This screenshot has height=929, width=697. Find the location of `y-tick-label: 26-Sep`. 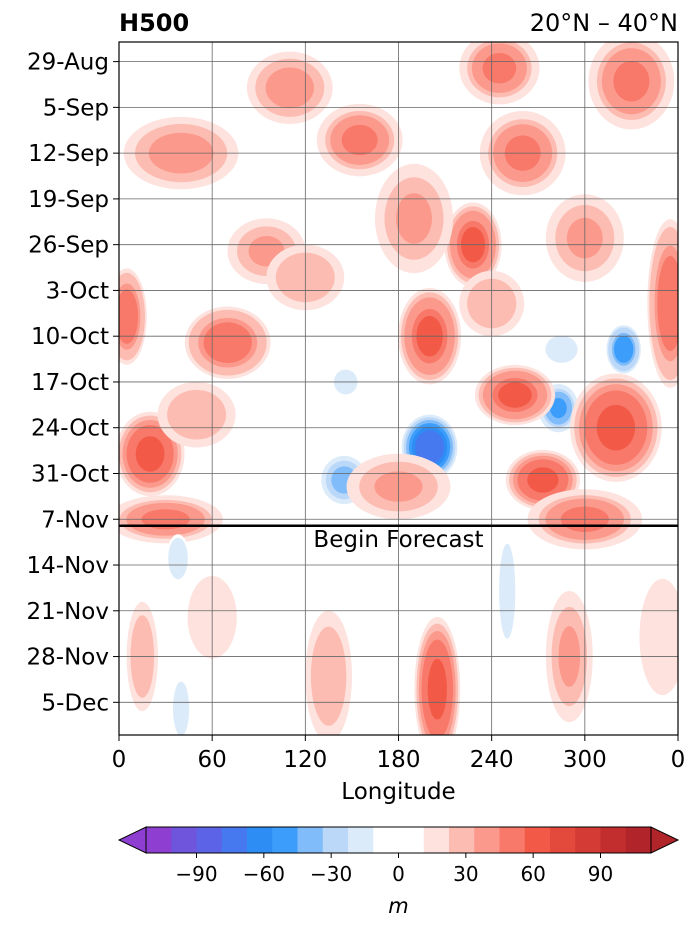

y-tick-label: 26-Sep is located at coordinates (68, 246).